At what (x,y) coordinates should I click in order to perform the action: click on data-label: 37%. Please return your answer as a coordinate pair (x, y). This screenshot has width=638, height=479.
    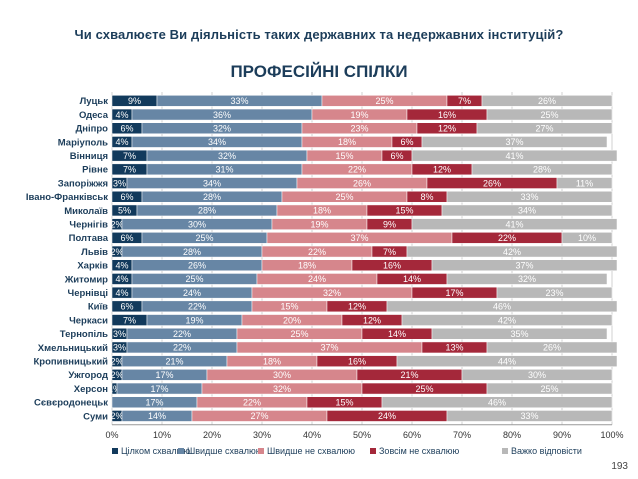
    Looking at the image, I should click on (359, 238).